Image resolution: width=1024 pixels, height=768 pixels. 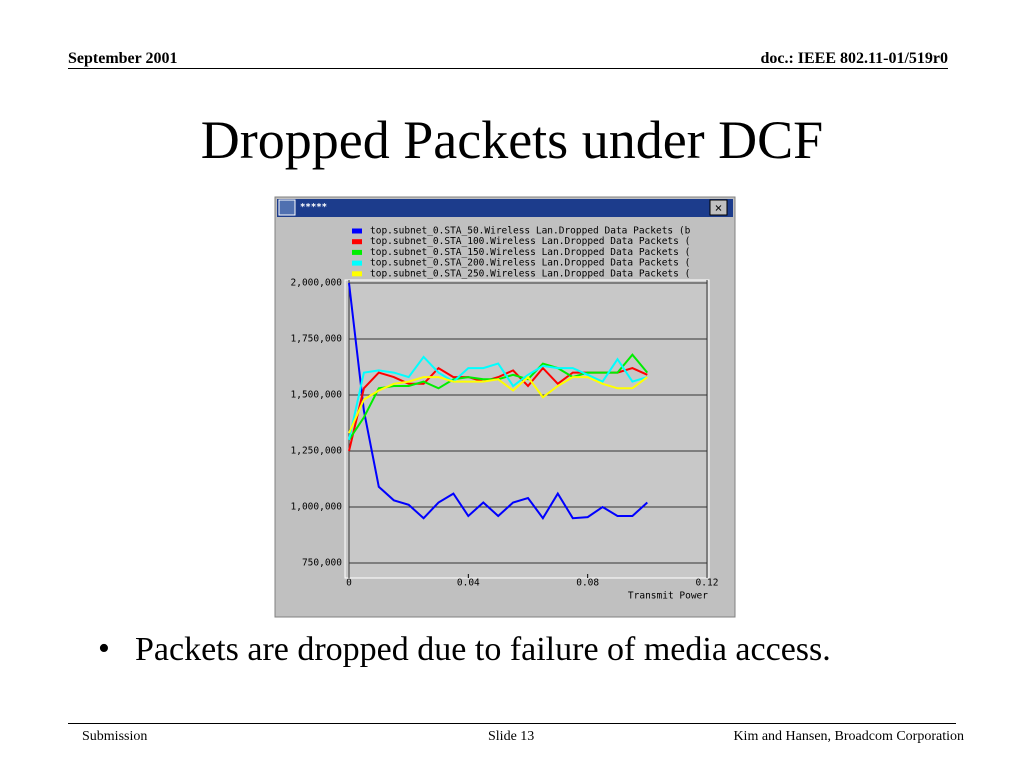 What do you see at coordinates (512, 140) in the screenshot?
I see `slide-title: Dropped Packets under DCF` at bounding box center [512, 140].